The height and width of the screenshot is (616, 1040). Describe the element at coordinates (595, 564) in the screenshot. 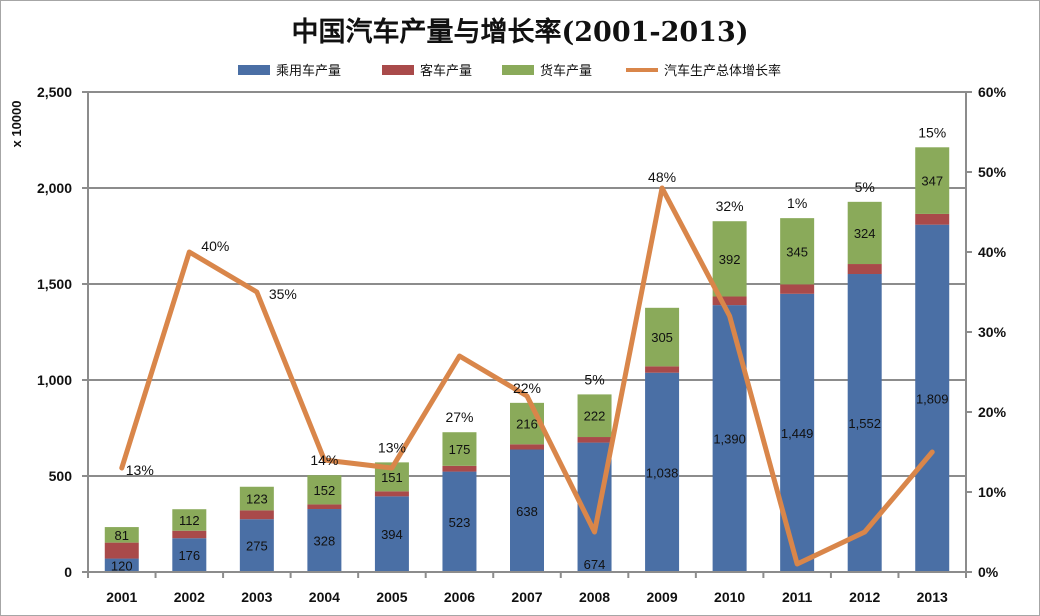

I see `bar-value-label: 674` at that location.